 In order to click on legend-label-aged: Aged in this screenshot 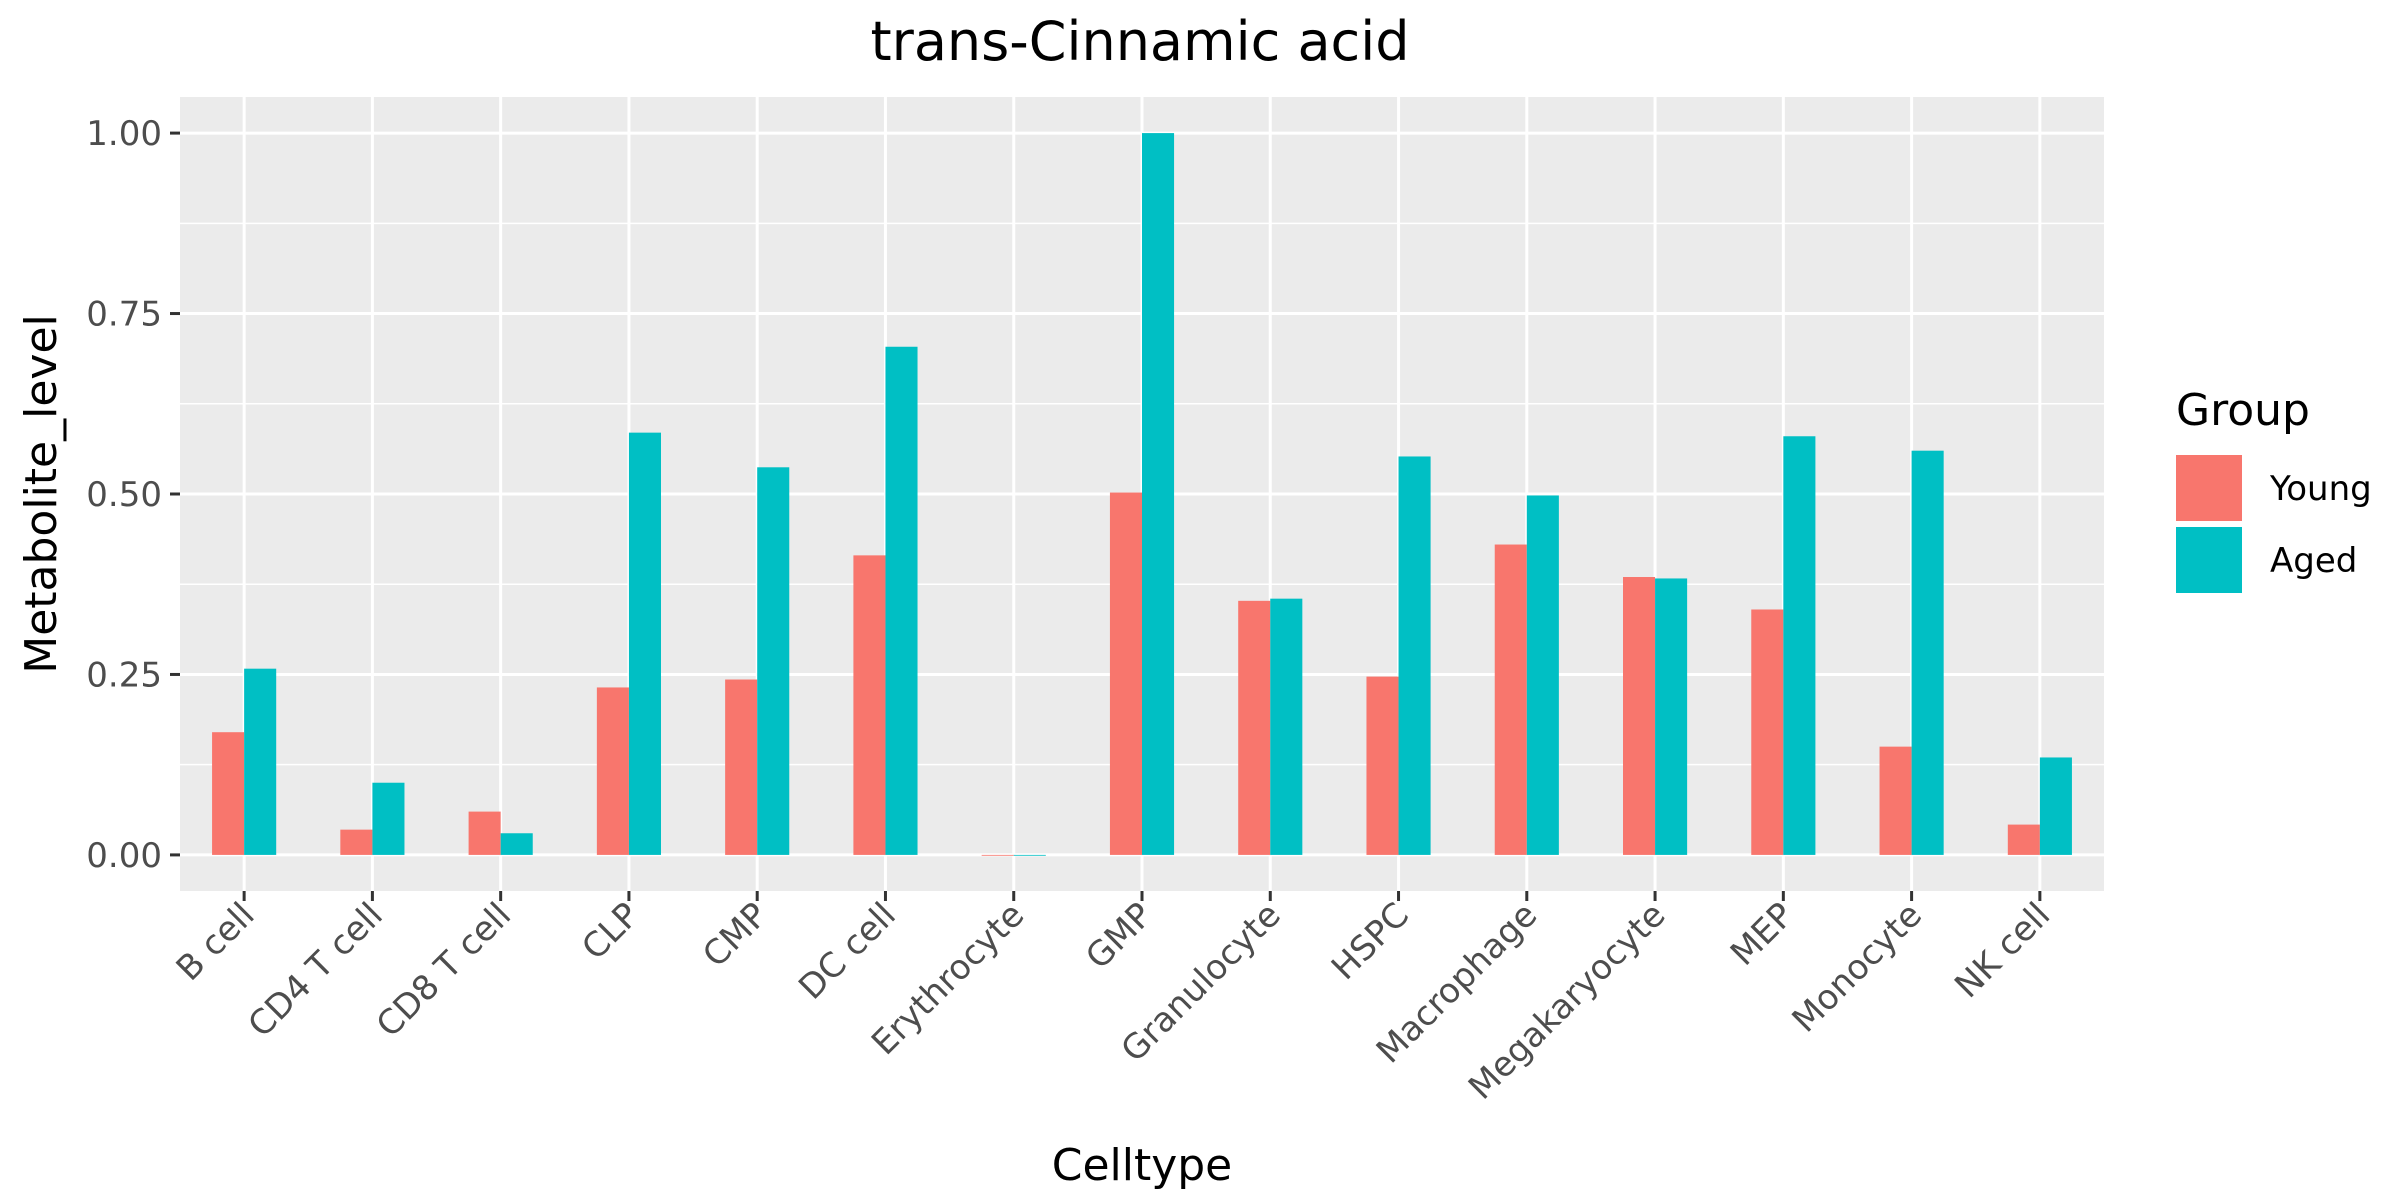, I will do `click(2313, 561)`.